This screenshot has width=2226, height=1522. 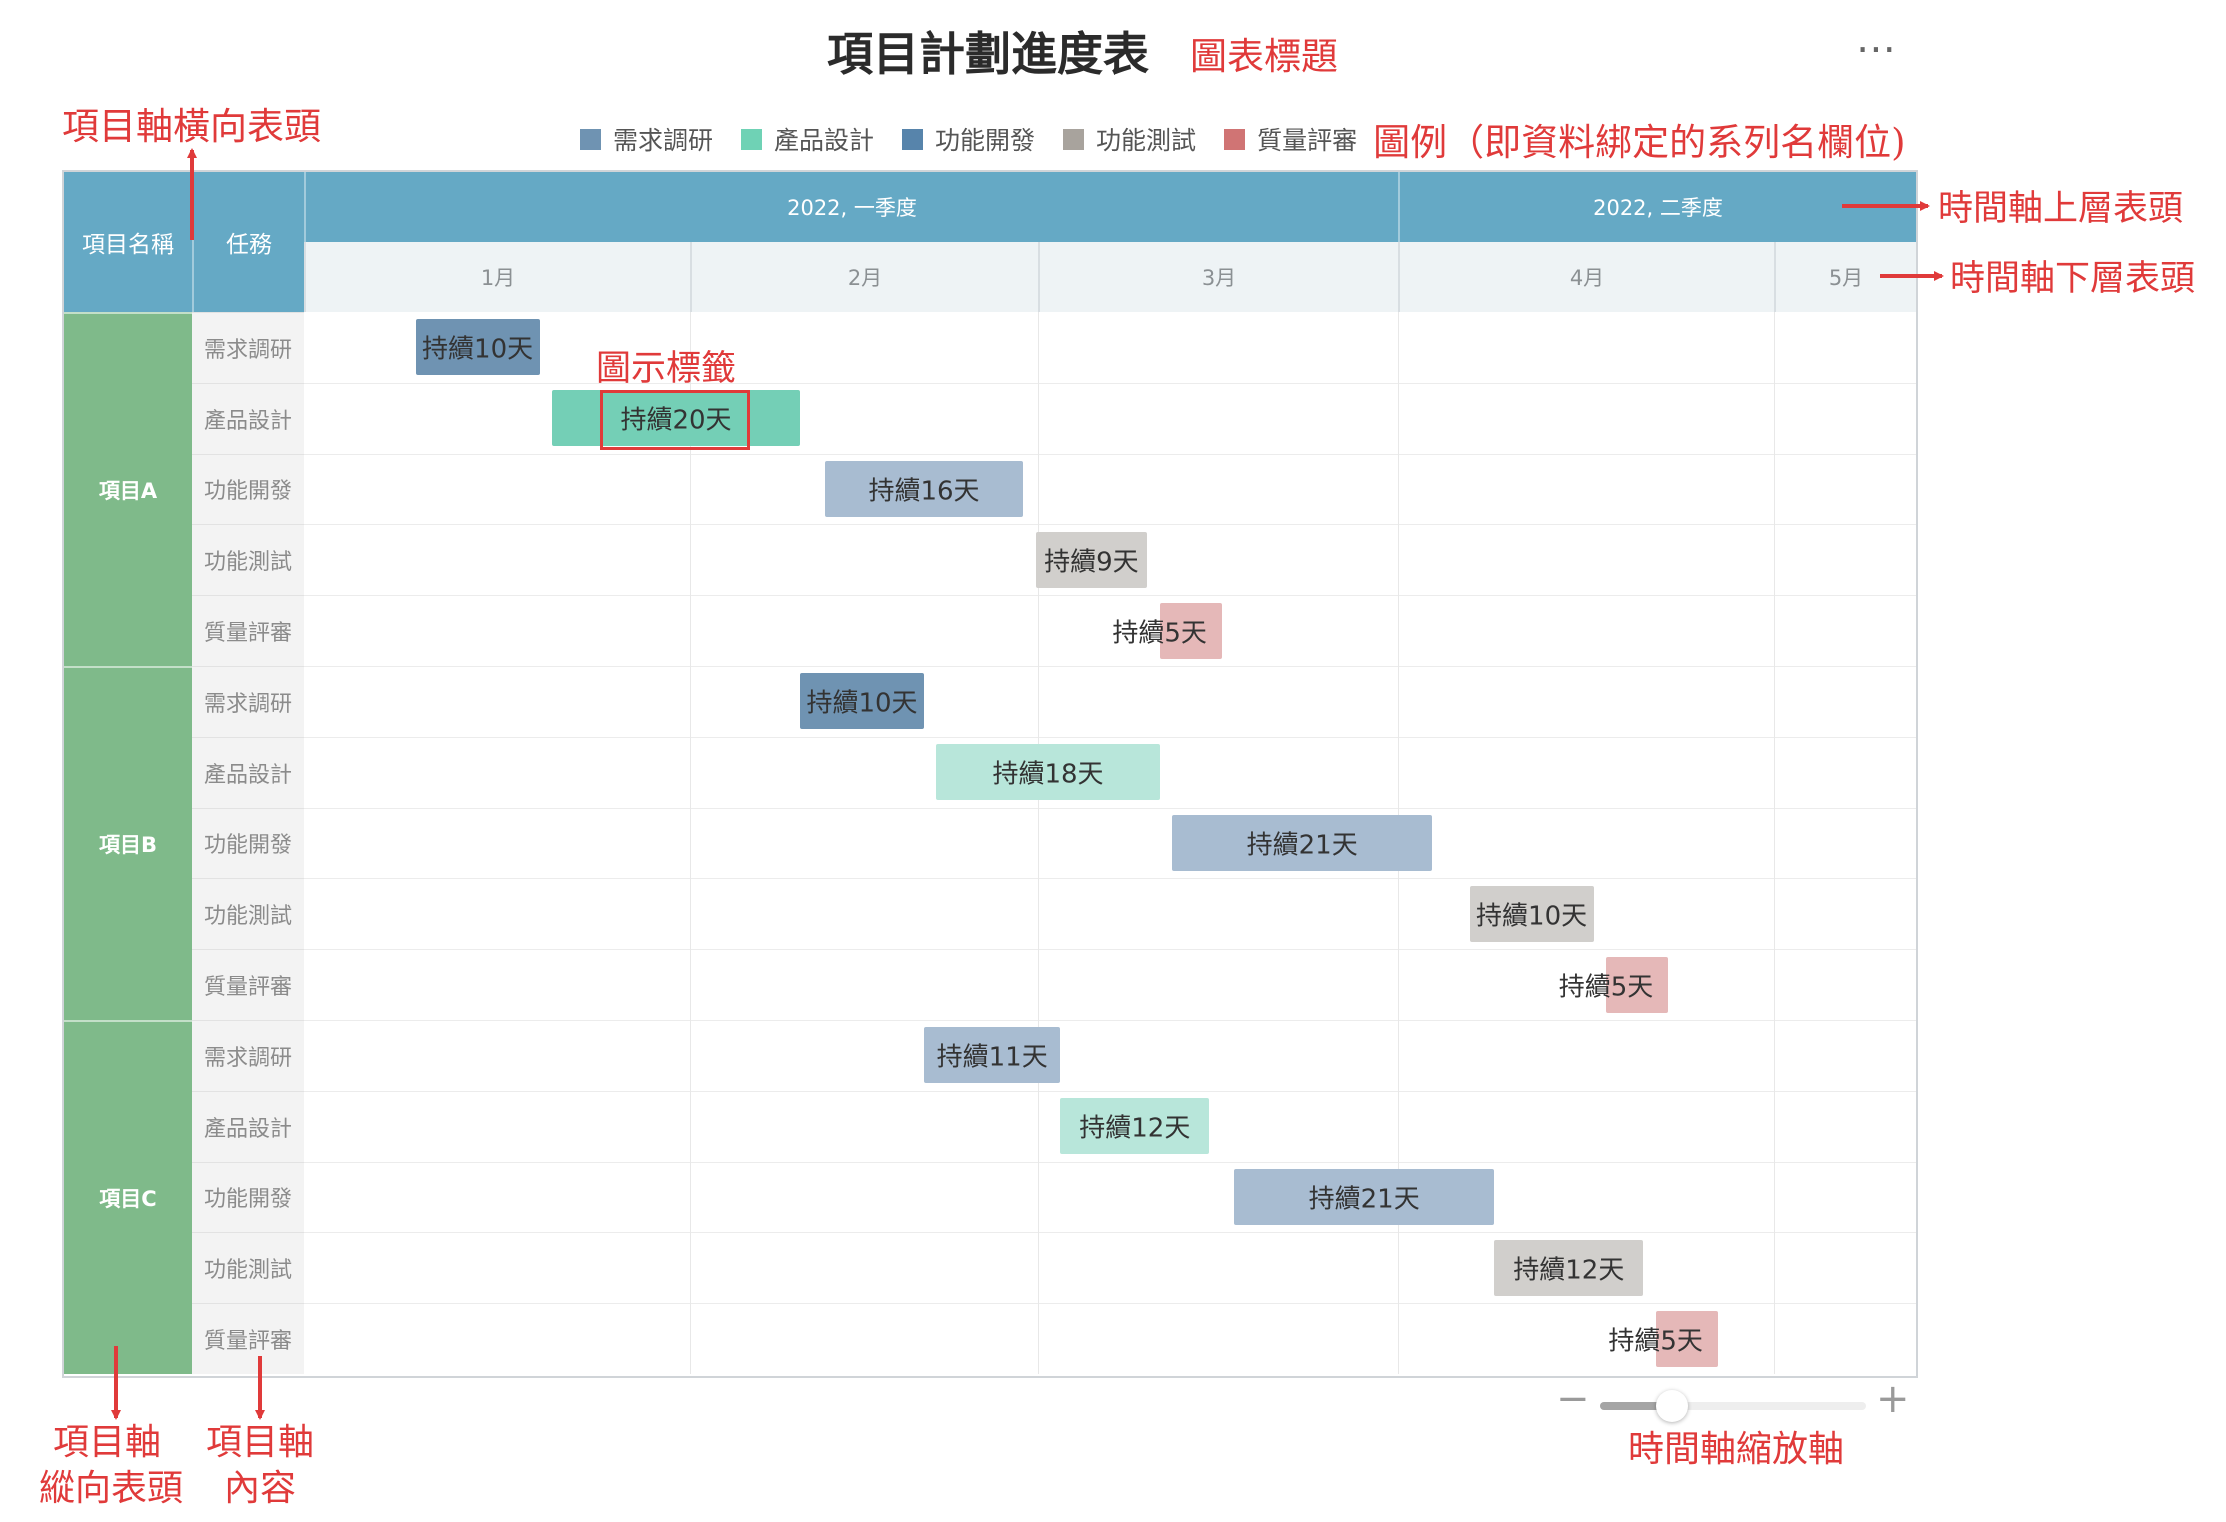 I want to click on header-task: 任務, so click(x=248, y=242).